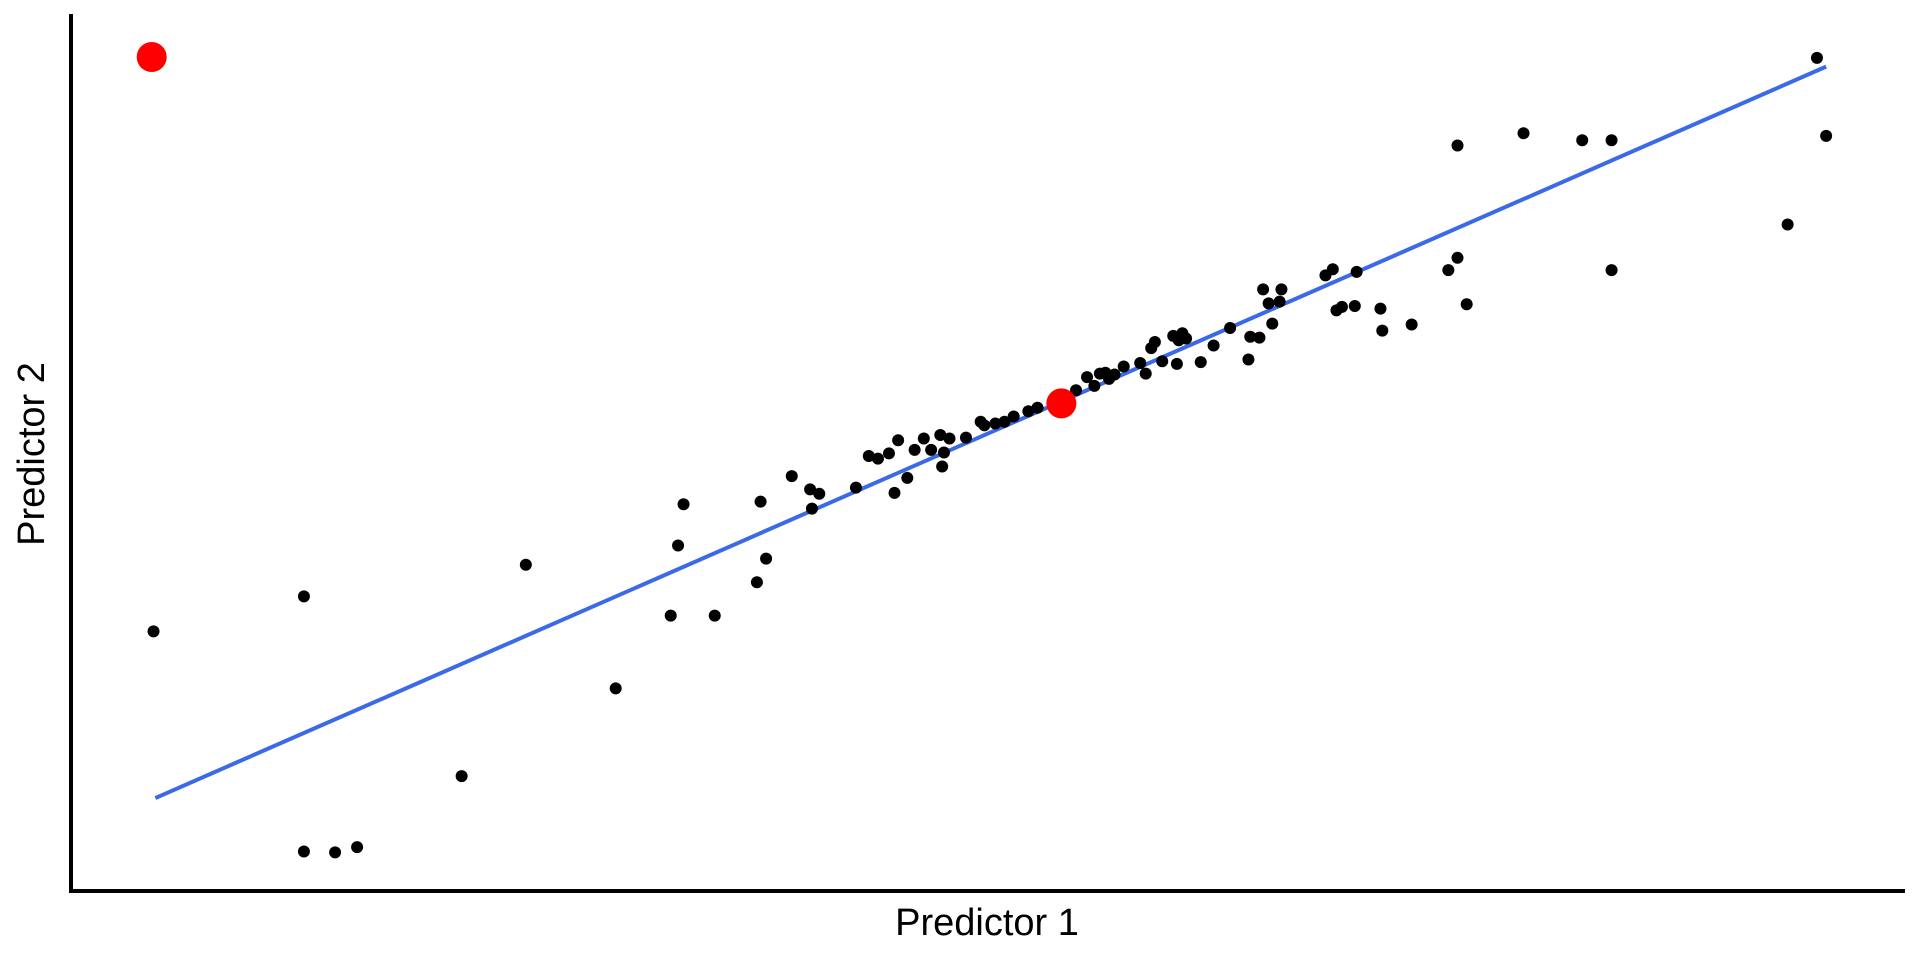 This screenshot has height=960, width=1920. What do you see at coordinates (987, 923) in the screenshot?
I see `x-axis-label: Predictor 1` at bounding box center [987, 923].